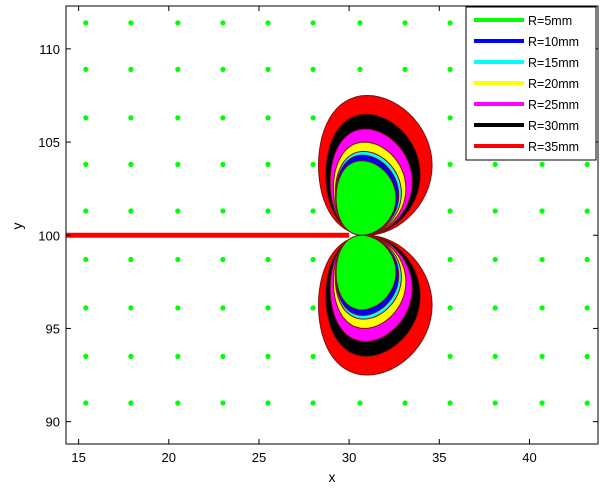  What do you see at coordinates (529, 457) in the screenshot?
I see `x-tick-label-40: 40` at bounding box center [529, 457].